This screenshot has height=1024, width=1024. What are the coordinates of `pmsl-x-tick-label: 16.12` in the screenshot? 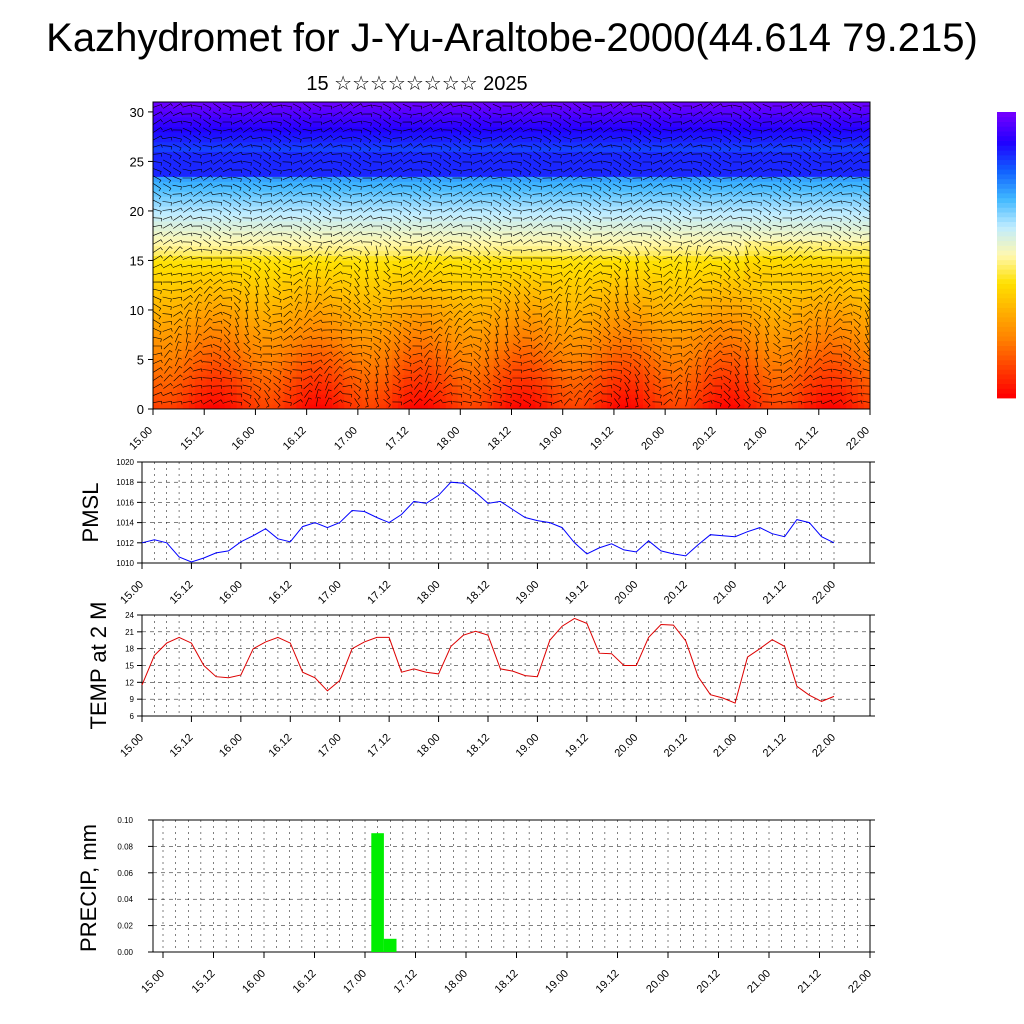 It's located at (280, 593).